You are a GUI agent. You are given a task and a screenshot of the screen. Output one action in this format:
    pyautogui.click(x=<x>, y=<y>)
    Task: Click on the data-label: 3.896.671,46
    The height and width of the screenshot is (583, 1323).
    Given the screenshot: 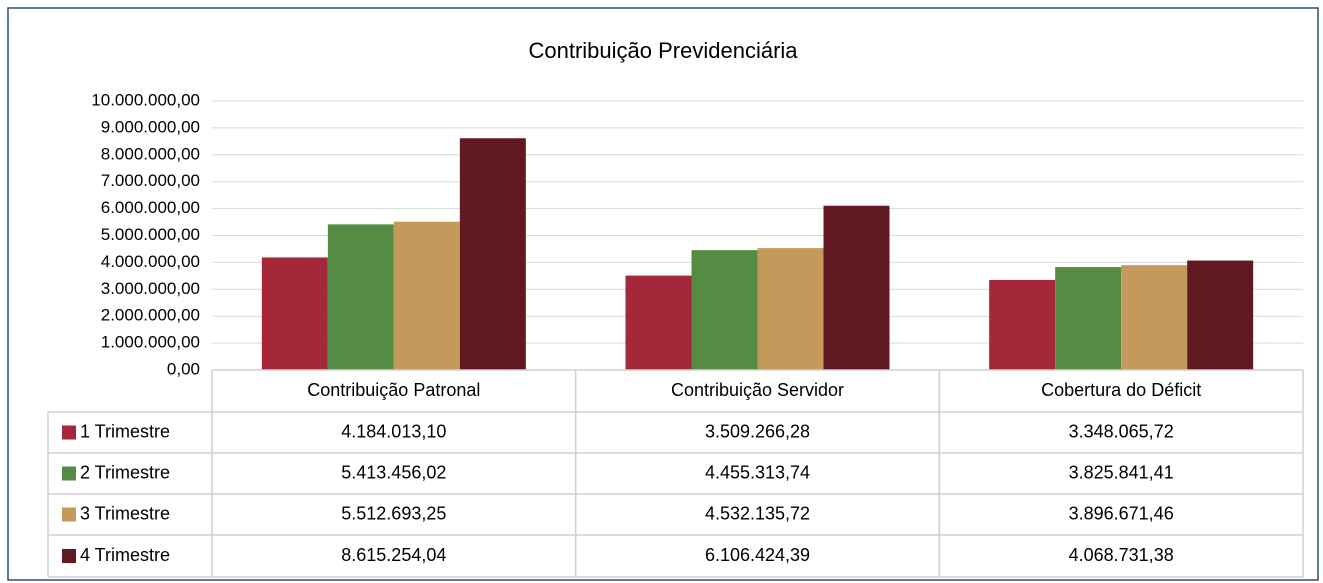 What is the action you would take?
    pyautogui.click(x=1121, y=513)
    